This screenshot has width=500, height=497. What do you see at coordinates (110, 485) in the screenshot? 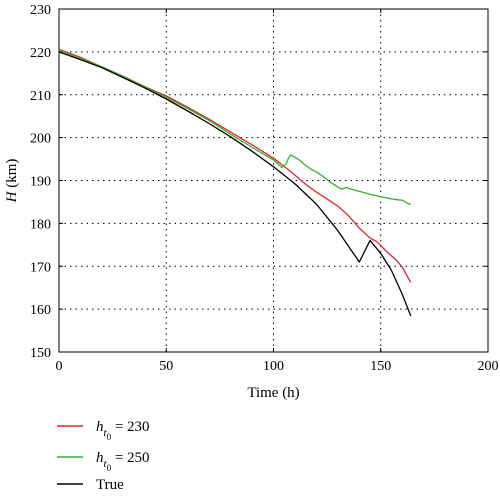
I see `legend-entry-2: True` at bounding box center [110, 485].